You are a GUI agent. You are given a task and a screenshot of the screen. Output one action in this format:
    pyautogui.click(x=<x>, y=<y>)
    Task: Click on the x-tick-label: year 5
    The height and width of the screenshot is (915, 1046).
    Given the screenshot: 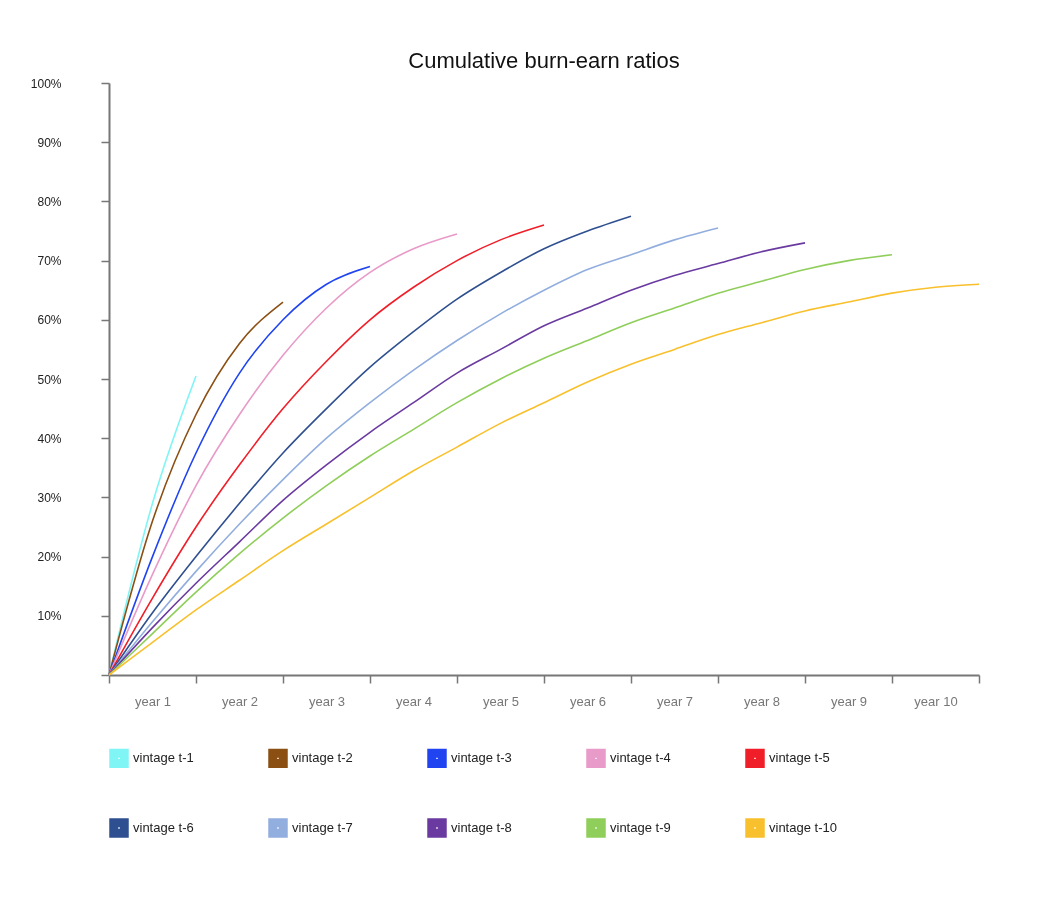 What is the action you would take?
    pyautogui.click(x=501, y=701)
    